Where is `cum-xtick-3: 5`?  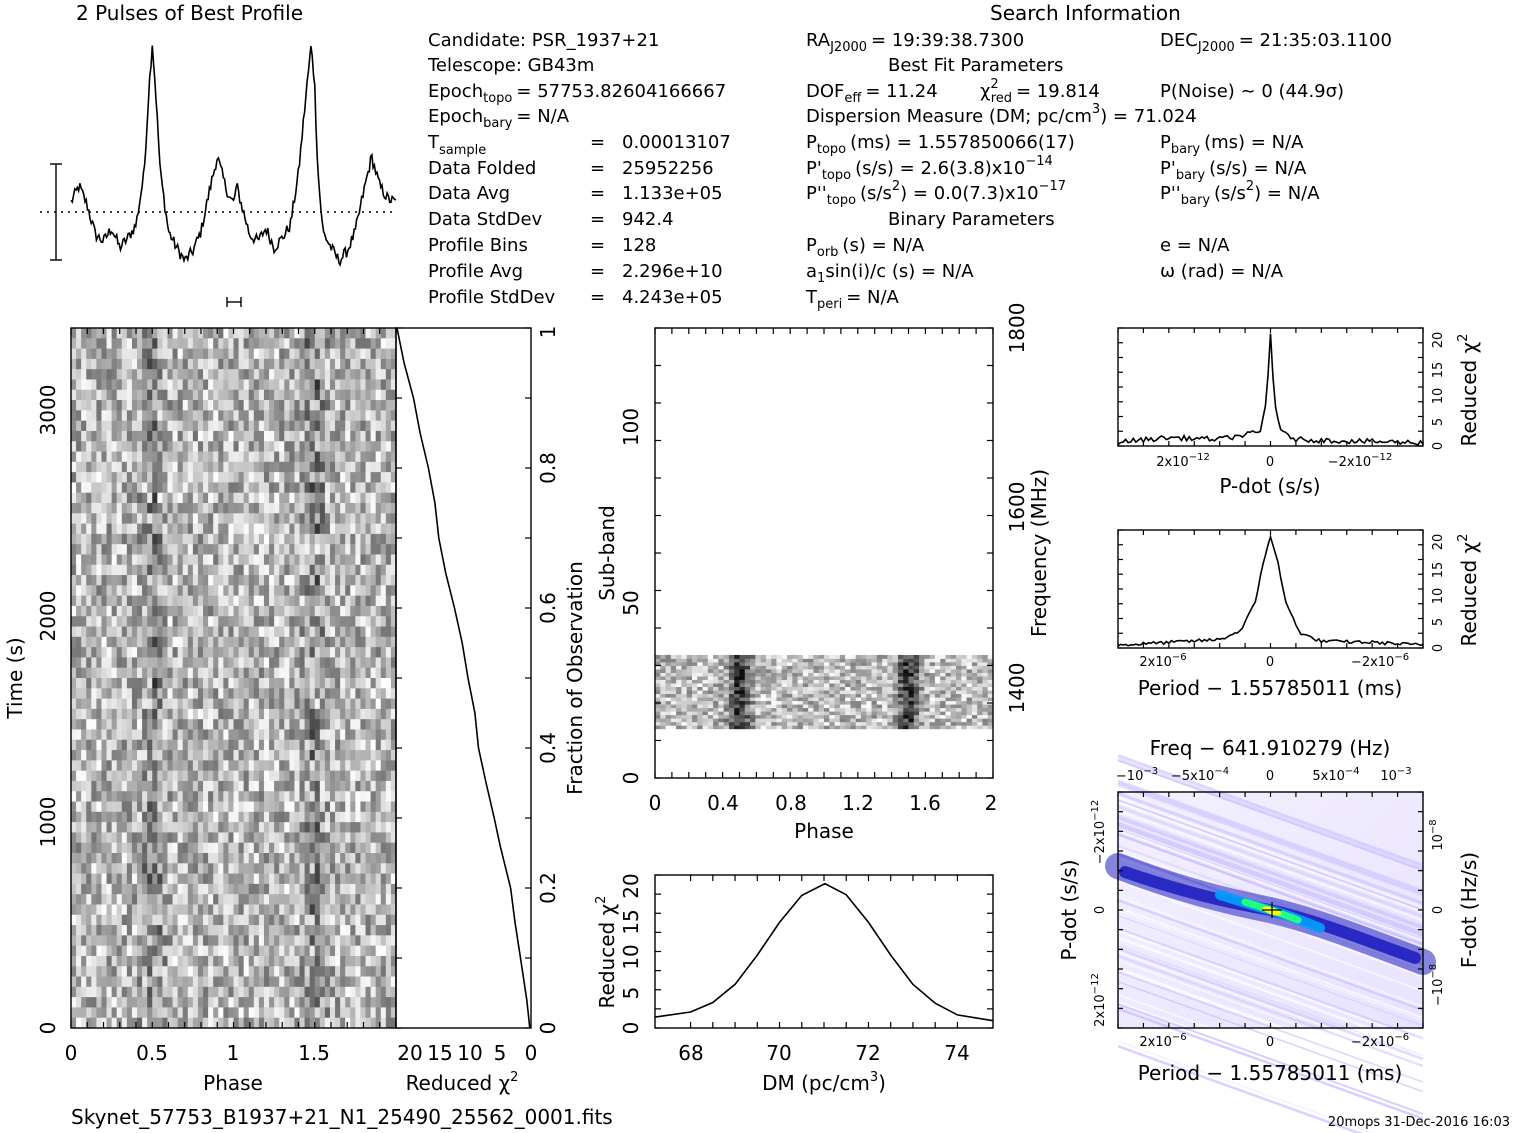
cum-xtick-3: 5 is located at coordinates (500, 1053).